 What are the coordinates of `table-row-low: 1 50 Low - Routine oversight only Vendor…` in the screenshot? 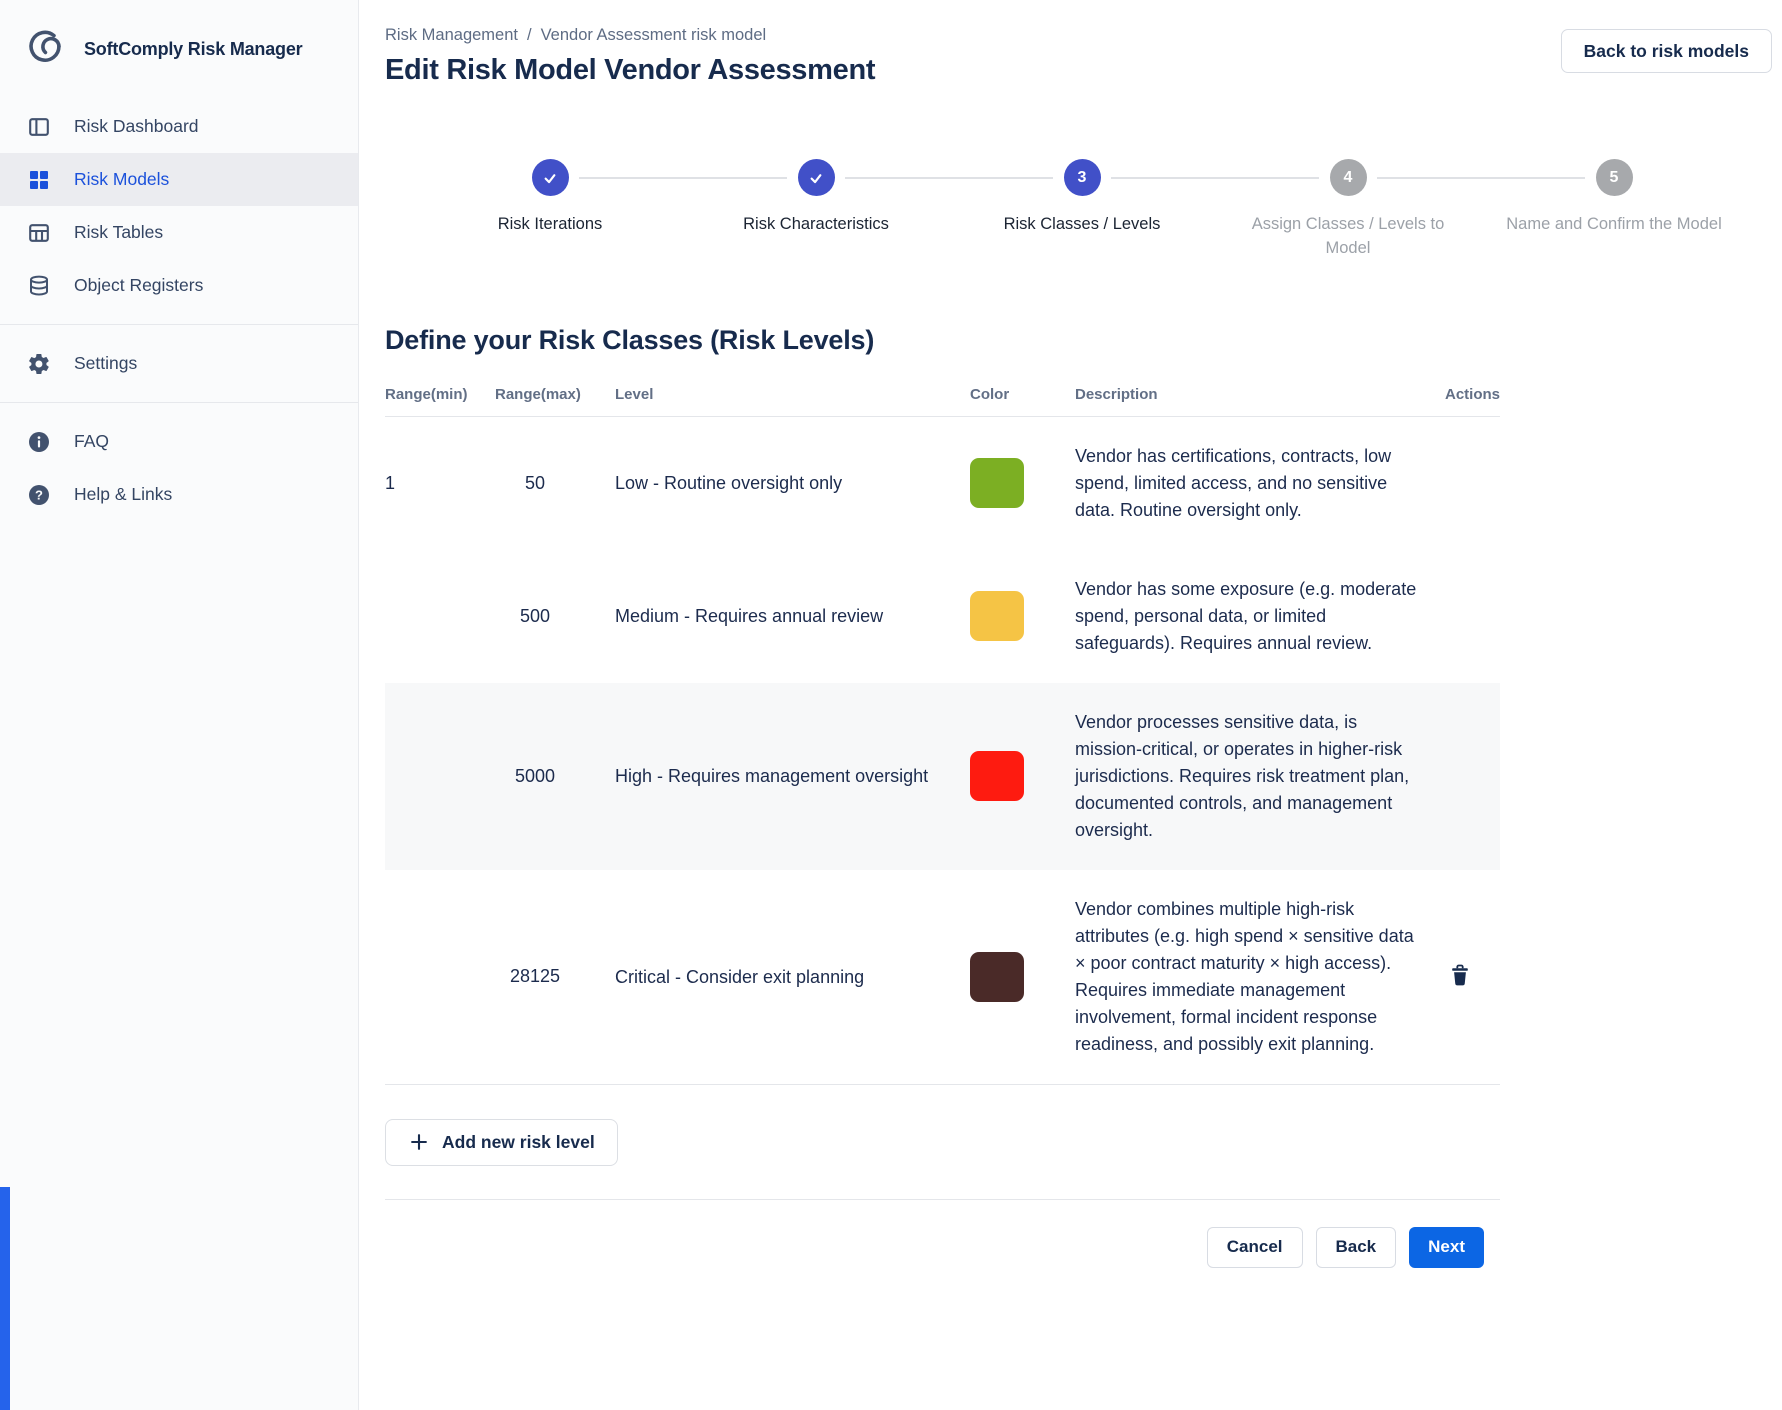 It's located at (942, 483).